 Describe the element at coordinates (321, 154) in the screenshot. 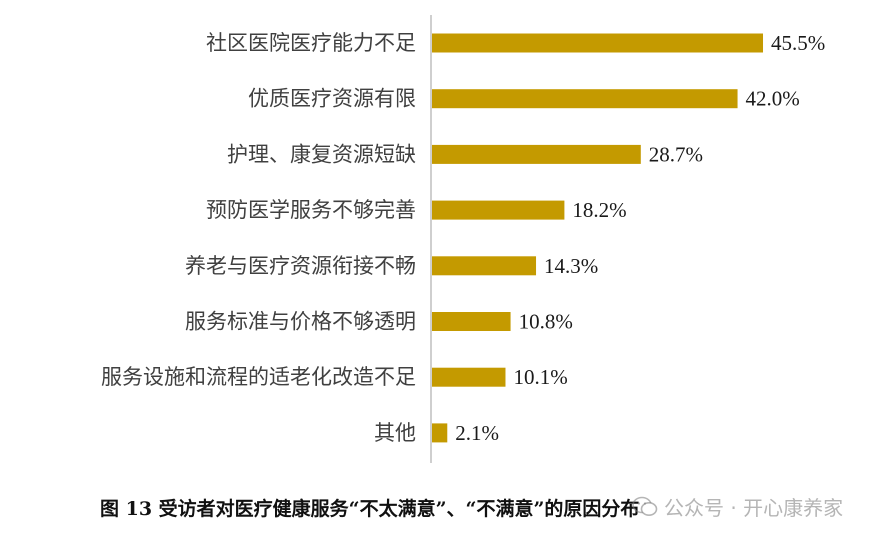

I see `category-label: 护理、康复资源短缺` at that location.